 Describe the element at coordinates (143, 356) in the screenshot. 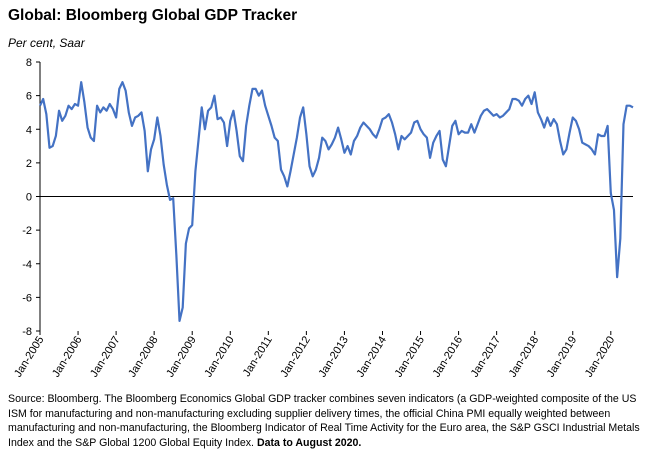

I see `x-tick-label: Jan-2008` at that location.